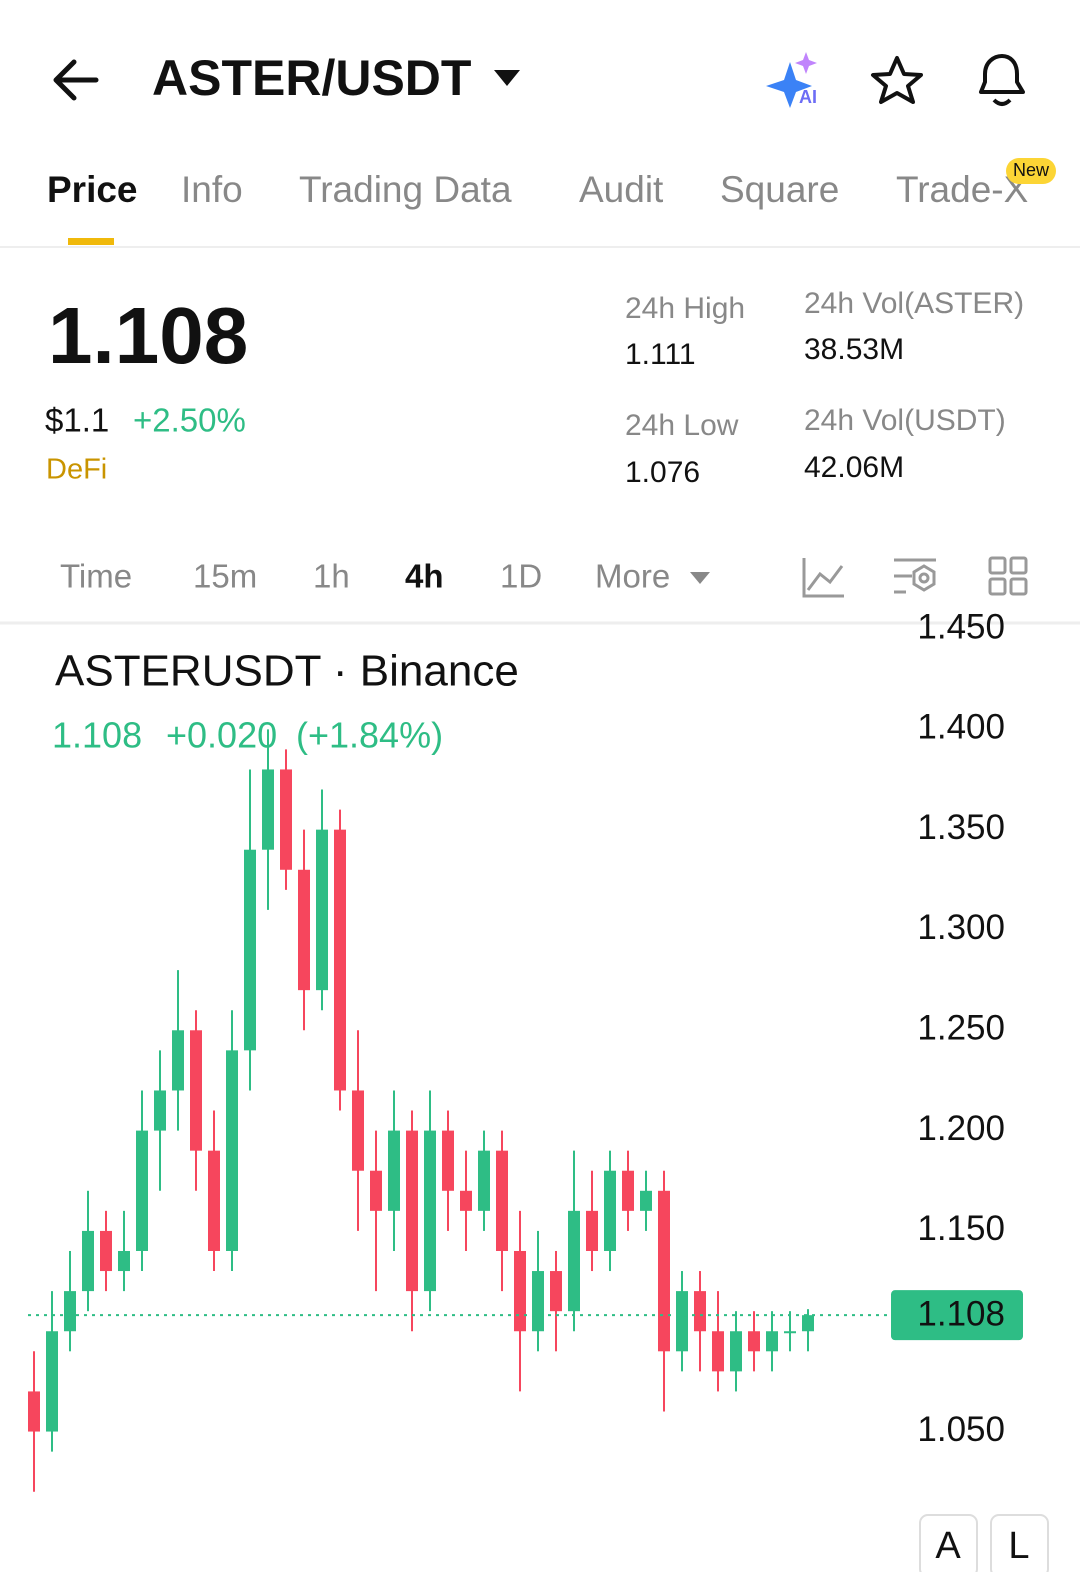 The height and width of the screenshot is (1572, 1080). I want to click on y-tick-label: 1.150, so click(961, 1228).